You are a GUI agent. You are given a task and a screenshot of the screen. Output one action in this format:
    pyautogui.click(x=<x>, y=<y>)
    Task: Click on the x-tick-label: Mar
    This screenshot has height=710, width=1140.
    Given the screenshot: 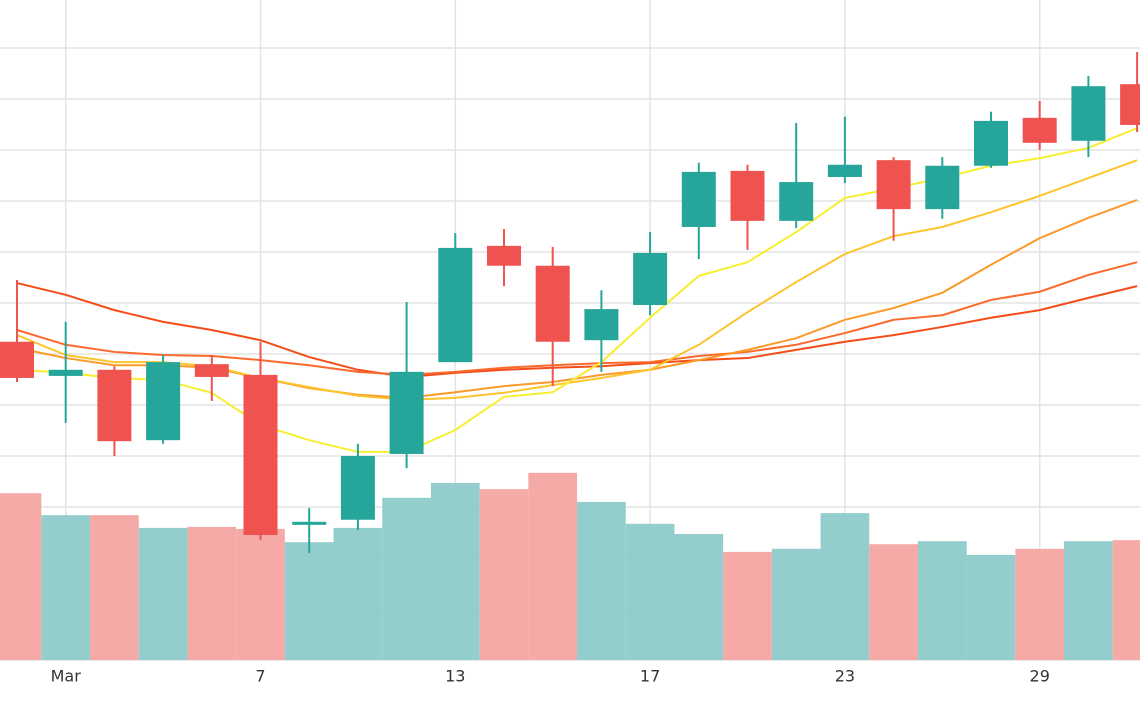 What is the action you would take?
    pyautogui.click(x=66, y=676)
    